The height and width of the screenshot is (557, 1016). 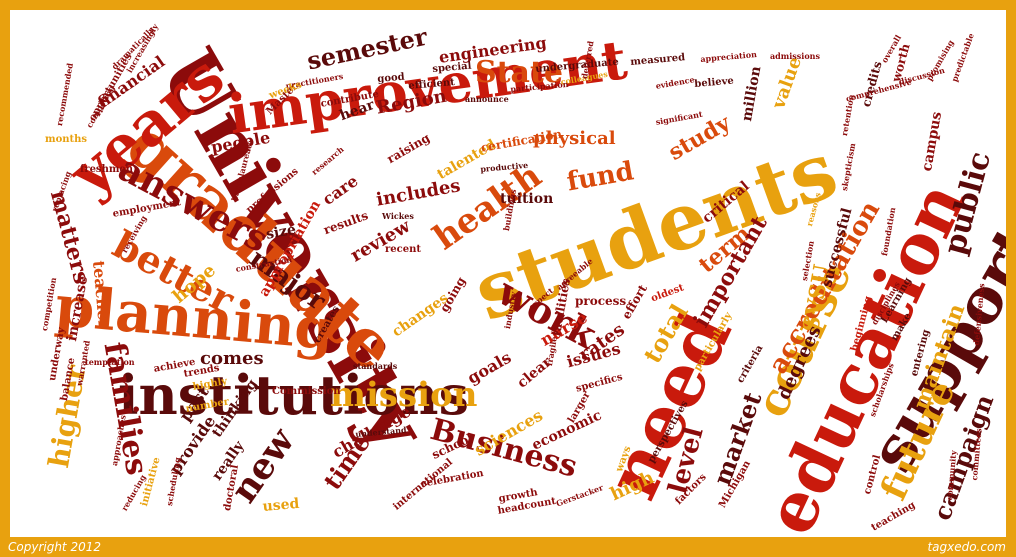 What do you see at coordinates (107, 169) in the screenshot?
I see `word-freshmen: freshmen` at bounding box center [107, 169].